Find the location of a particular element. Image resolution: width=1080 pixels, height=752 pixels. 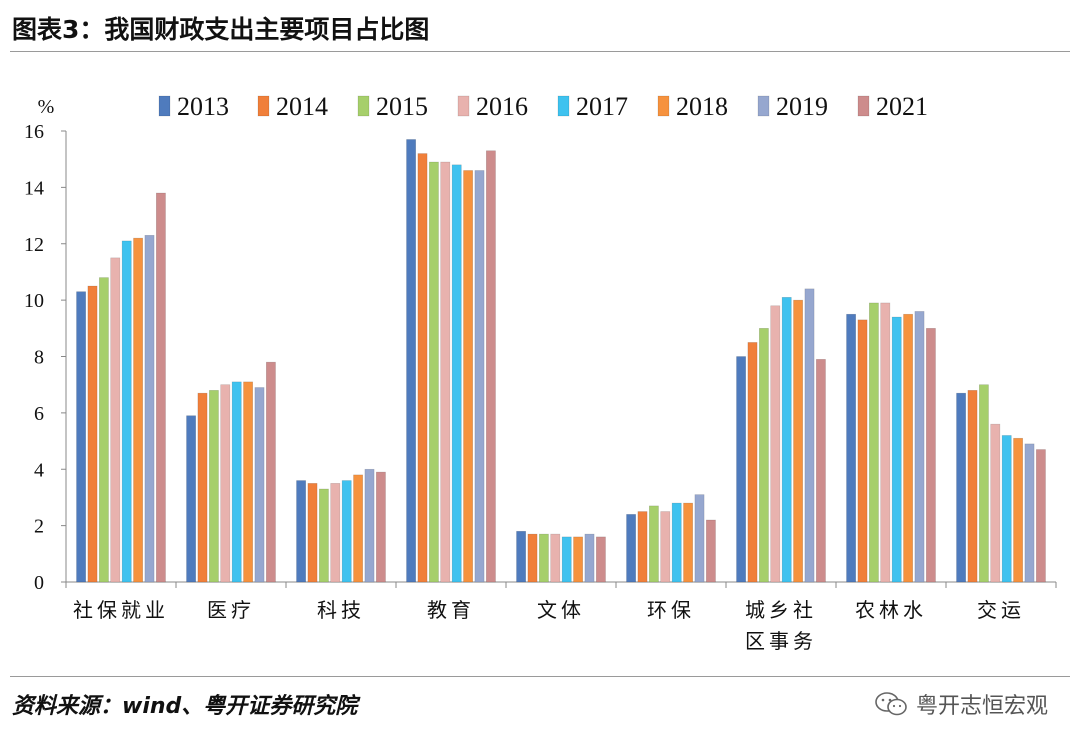

x-tick-label: 教育 is located at coordinates (451, 610).